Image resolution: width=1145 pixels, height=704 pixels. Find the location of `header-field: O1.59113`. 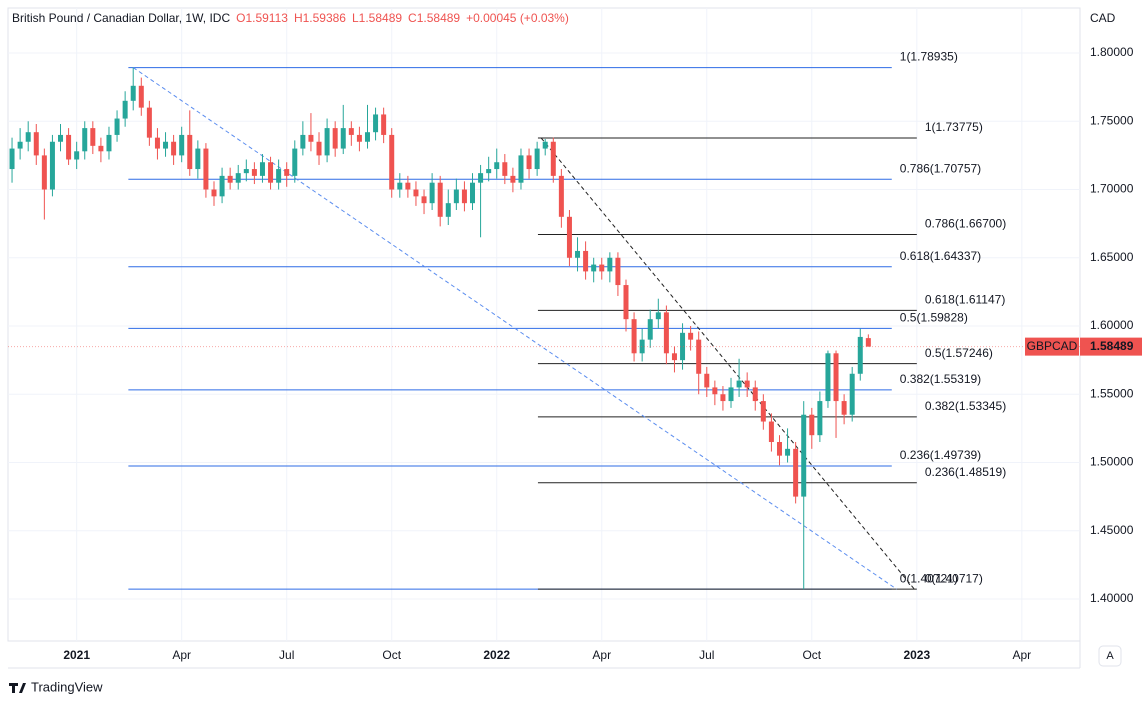

header-field: O1.59113 is located at coordinates (262, 18).